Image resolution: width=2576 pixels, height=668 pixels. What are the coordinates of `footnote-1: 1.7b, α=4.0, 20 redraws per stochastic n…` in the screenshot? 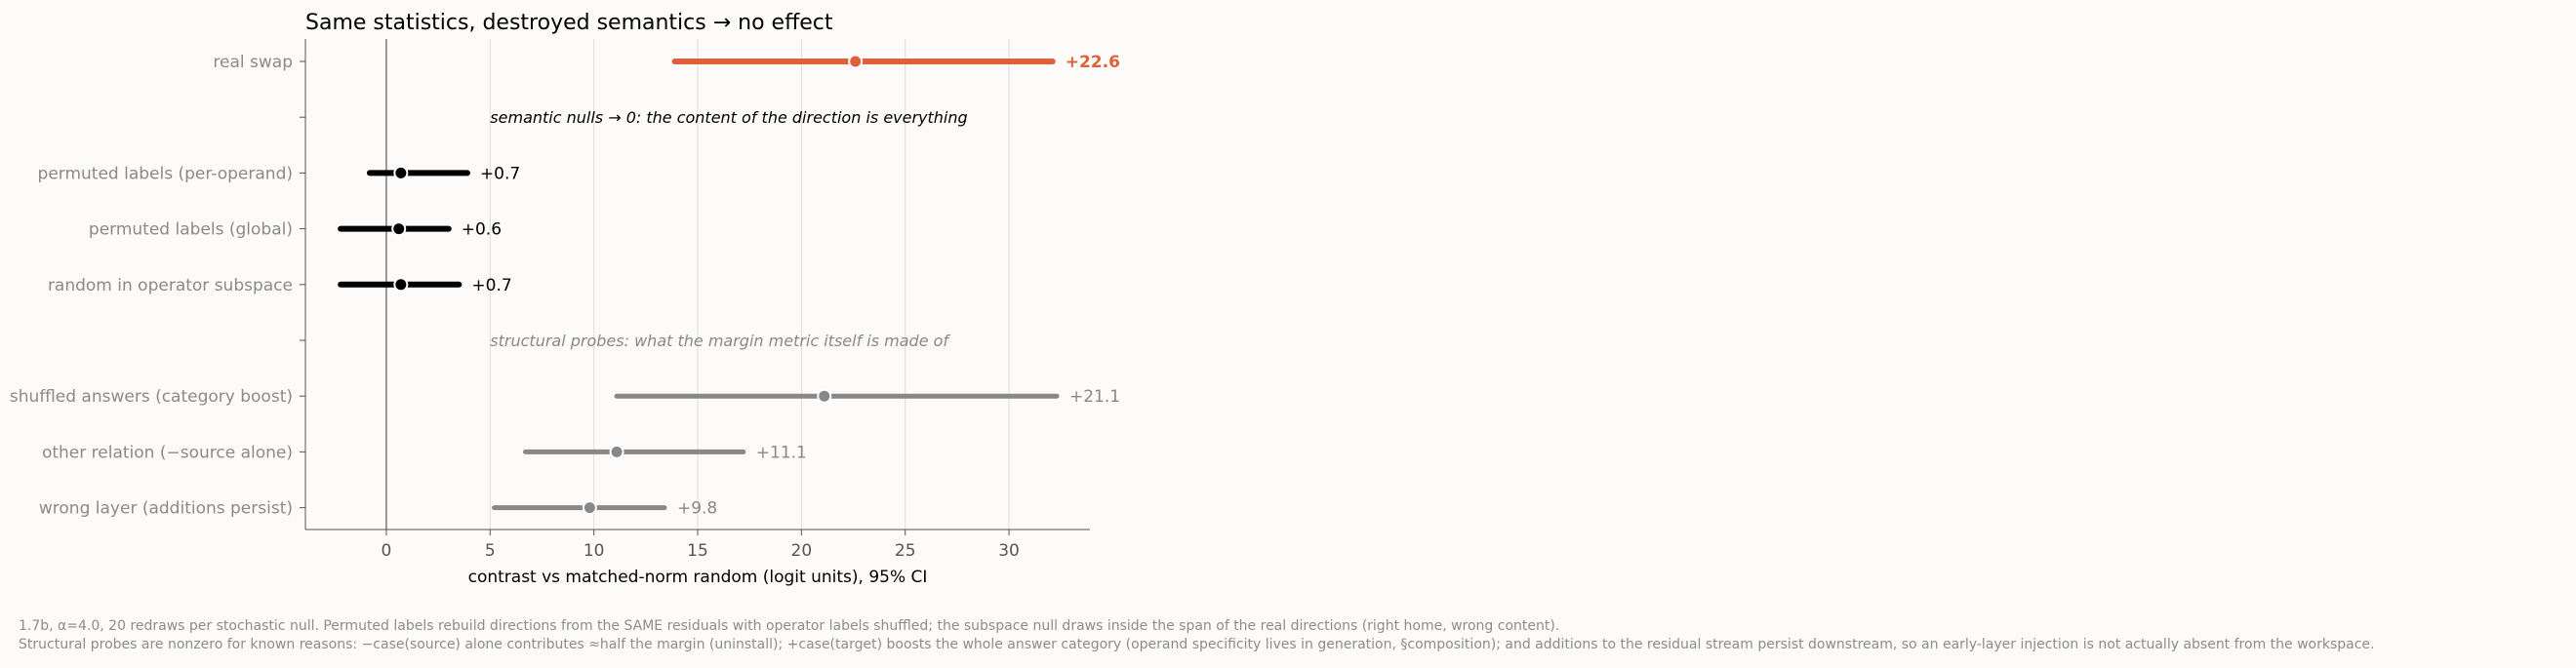 It's located at (789, 626).